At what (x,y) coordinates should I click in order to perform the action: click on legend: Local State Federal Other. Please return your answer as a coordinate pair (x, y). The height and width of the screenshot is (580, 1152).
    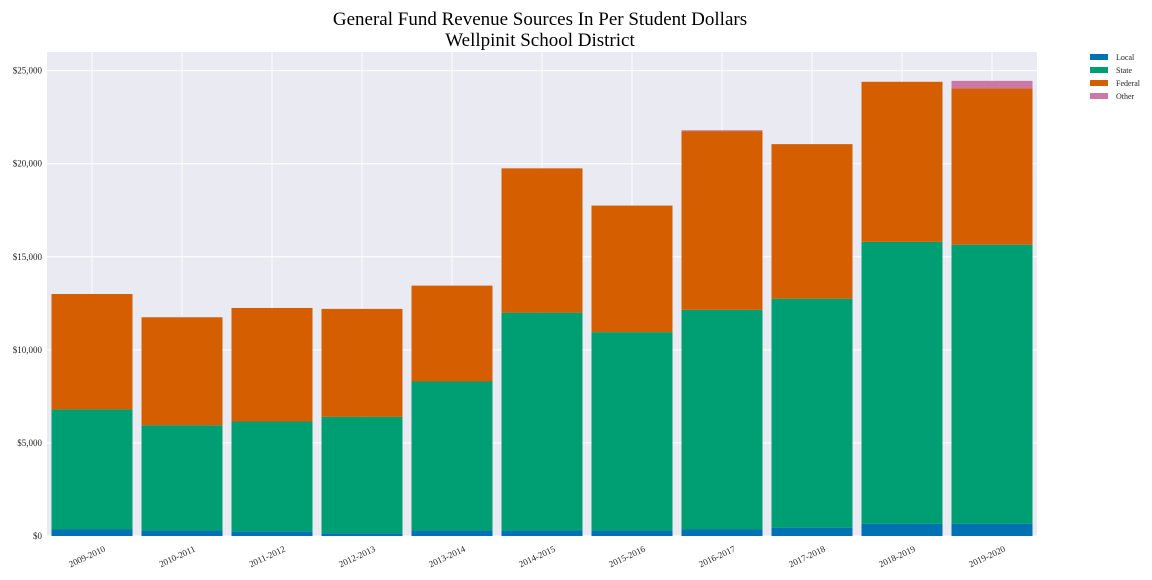
    Looking at the image, I should click on (1115, 77).